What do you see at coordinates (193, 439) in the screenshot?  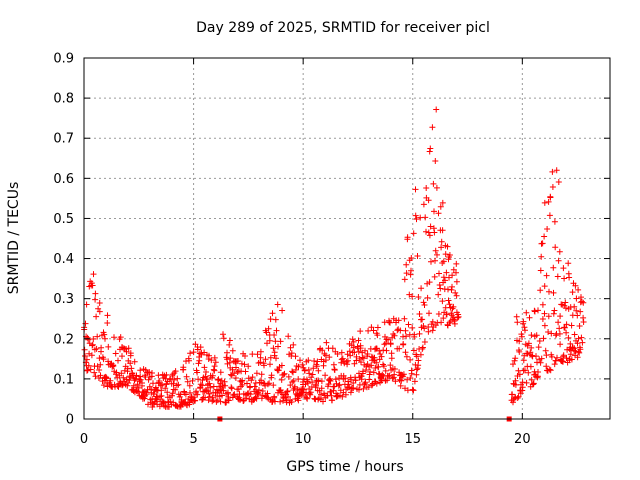 I see `x-tick-label: 5` at bounding box center [193, 439].